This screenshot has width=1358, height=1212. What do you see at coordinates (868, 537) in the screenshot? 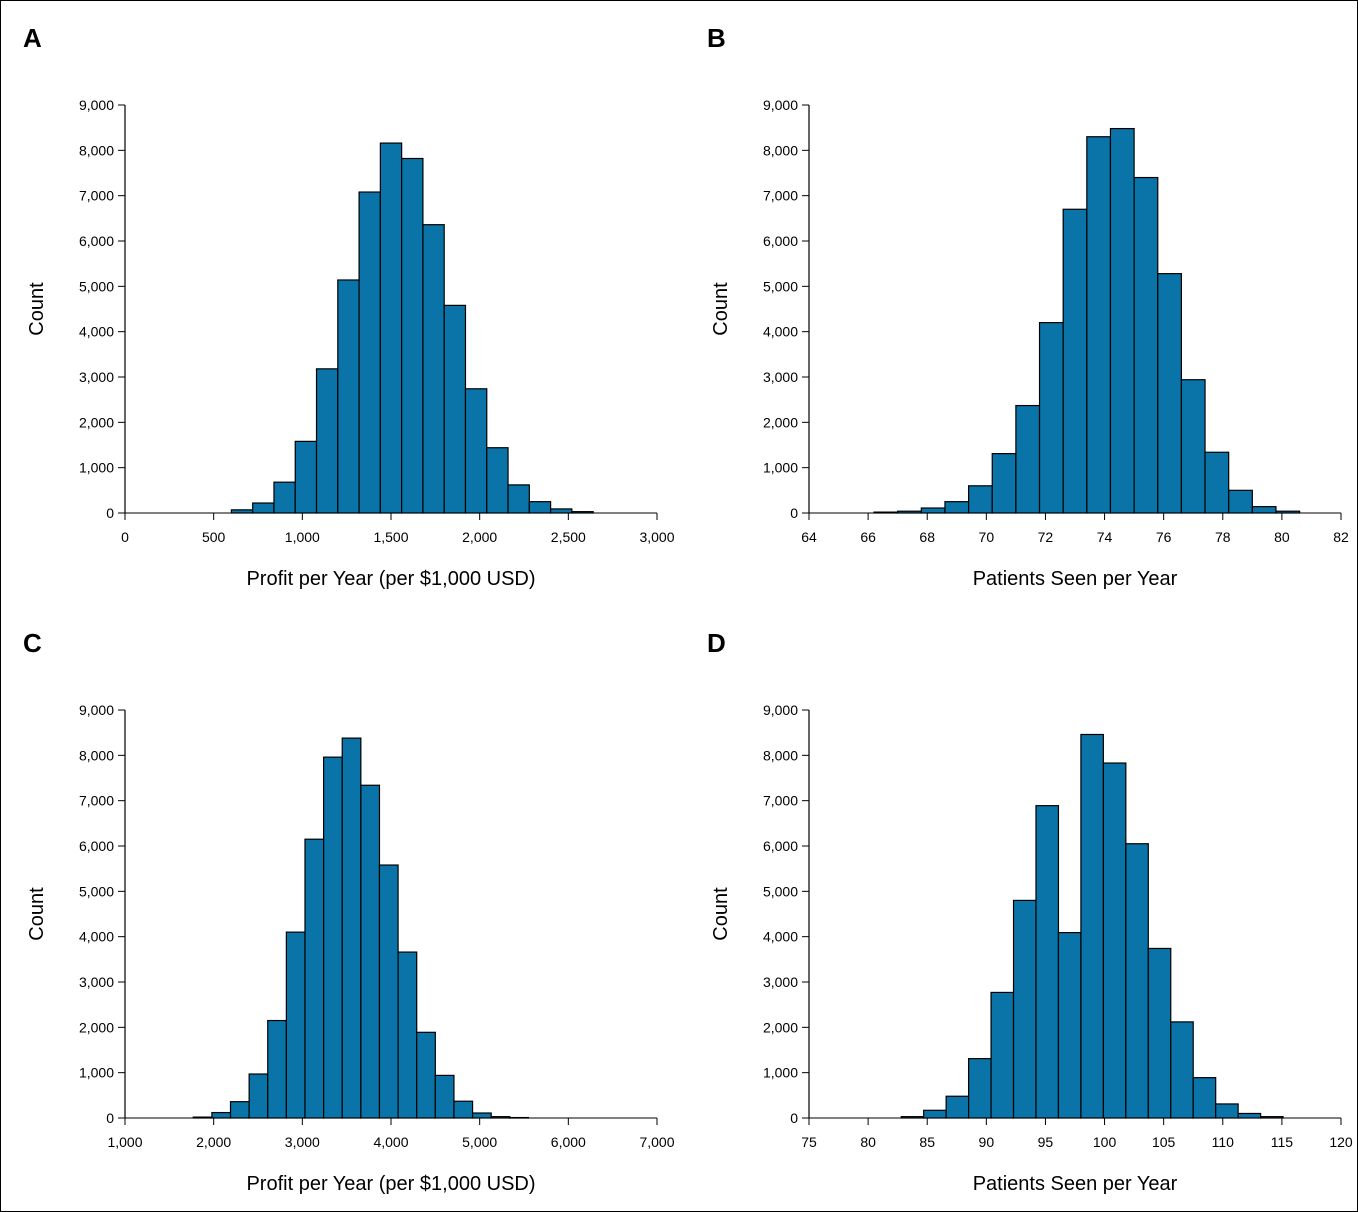
I see `x-tick-label: 66` at bounding box center [868, 537].